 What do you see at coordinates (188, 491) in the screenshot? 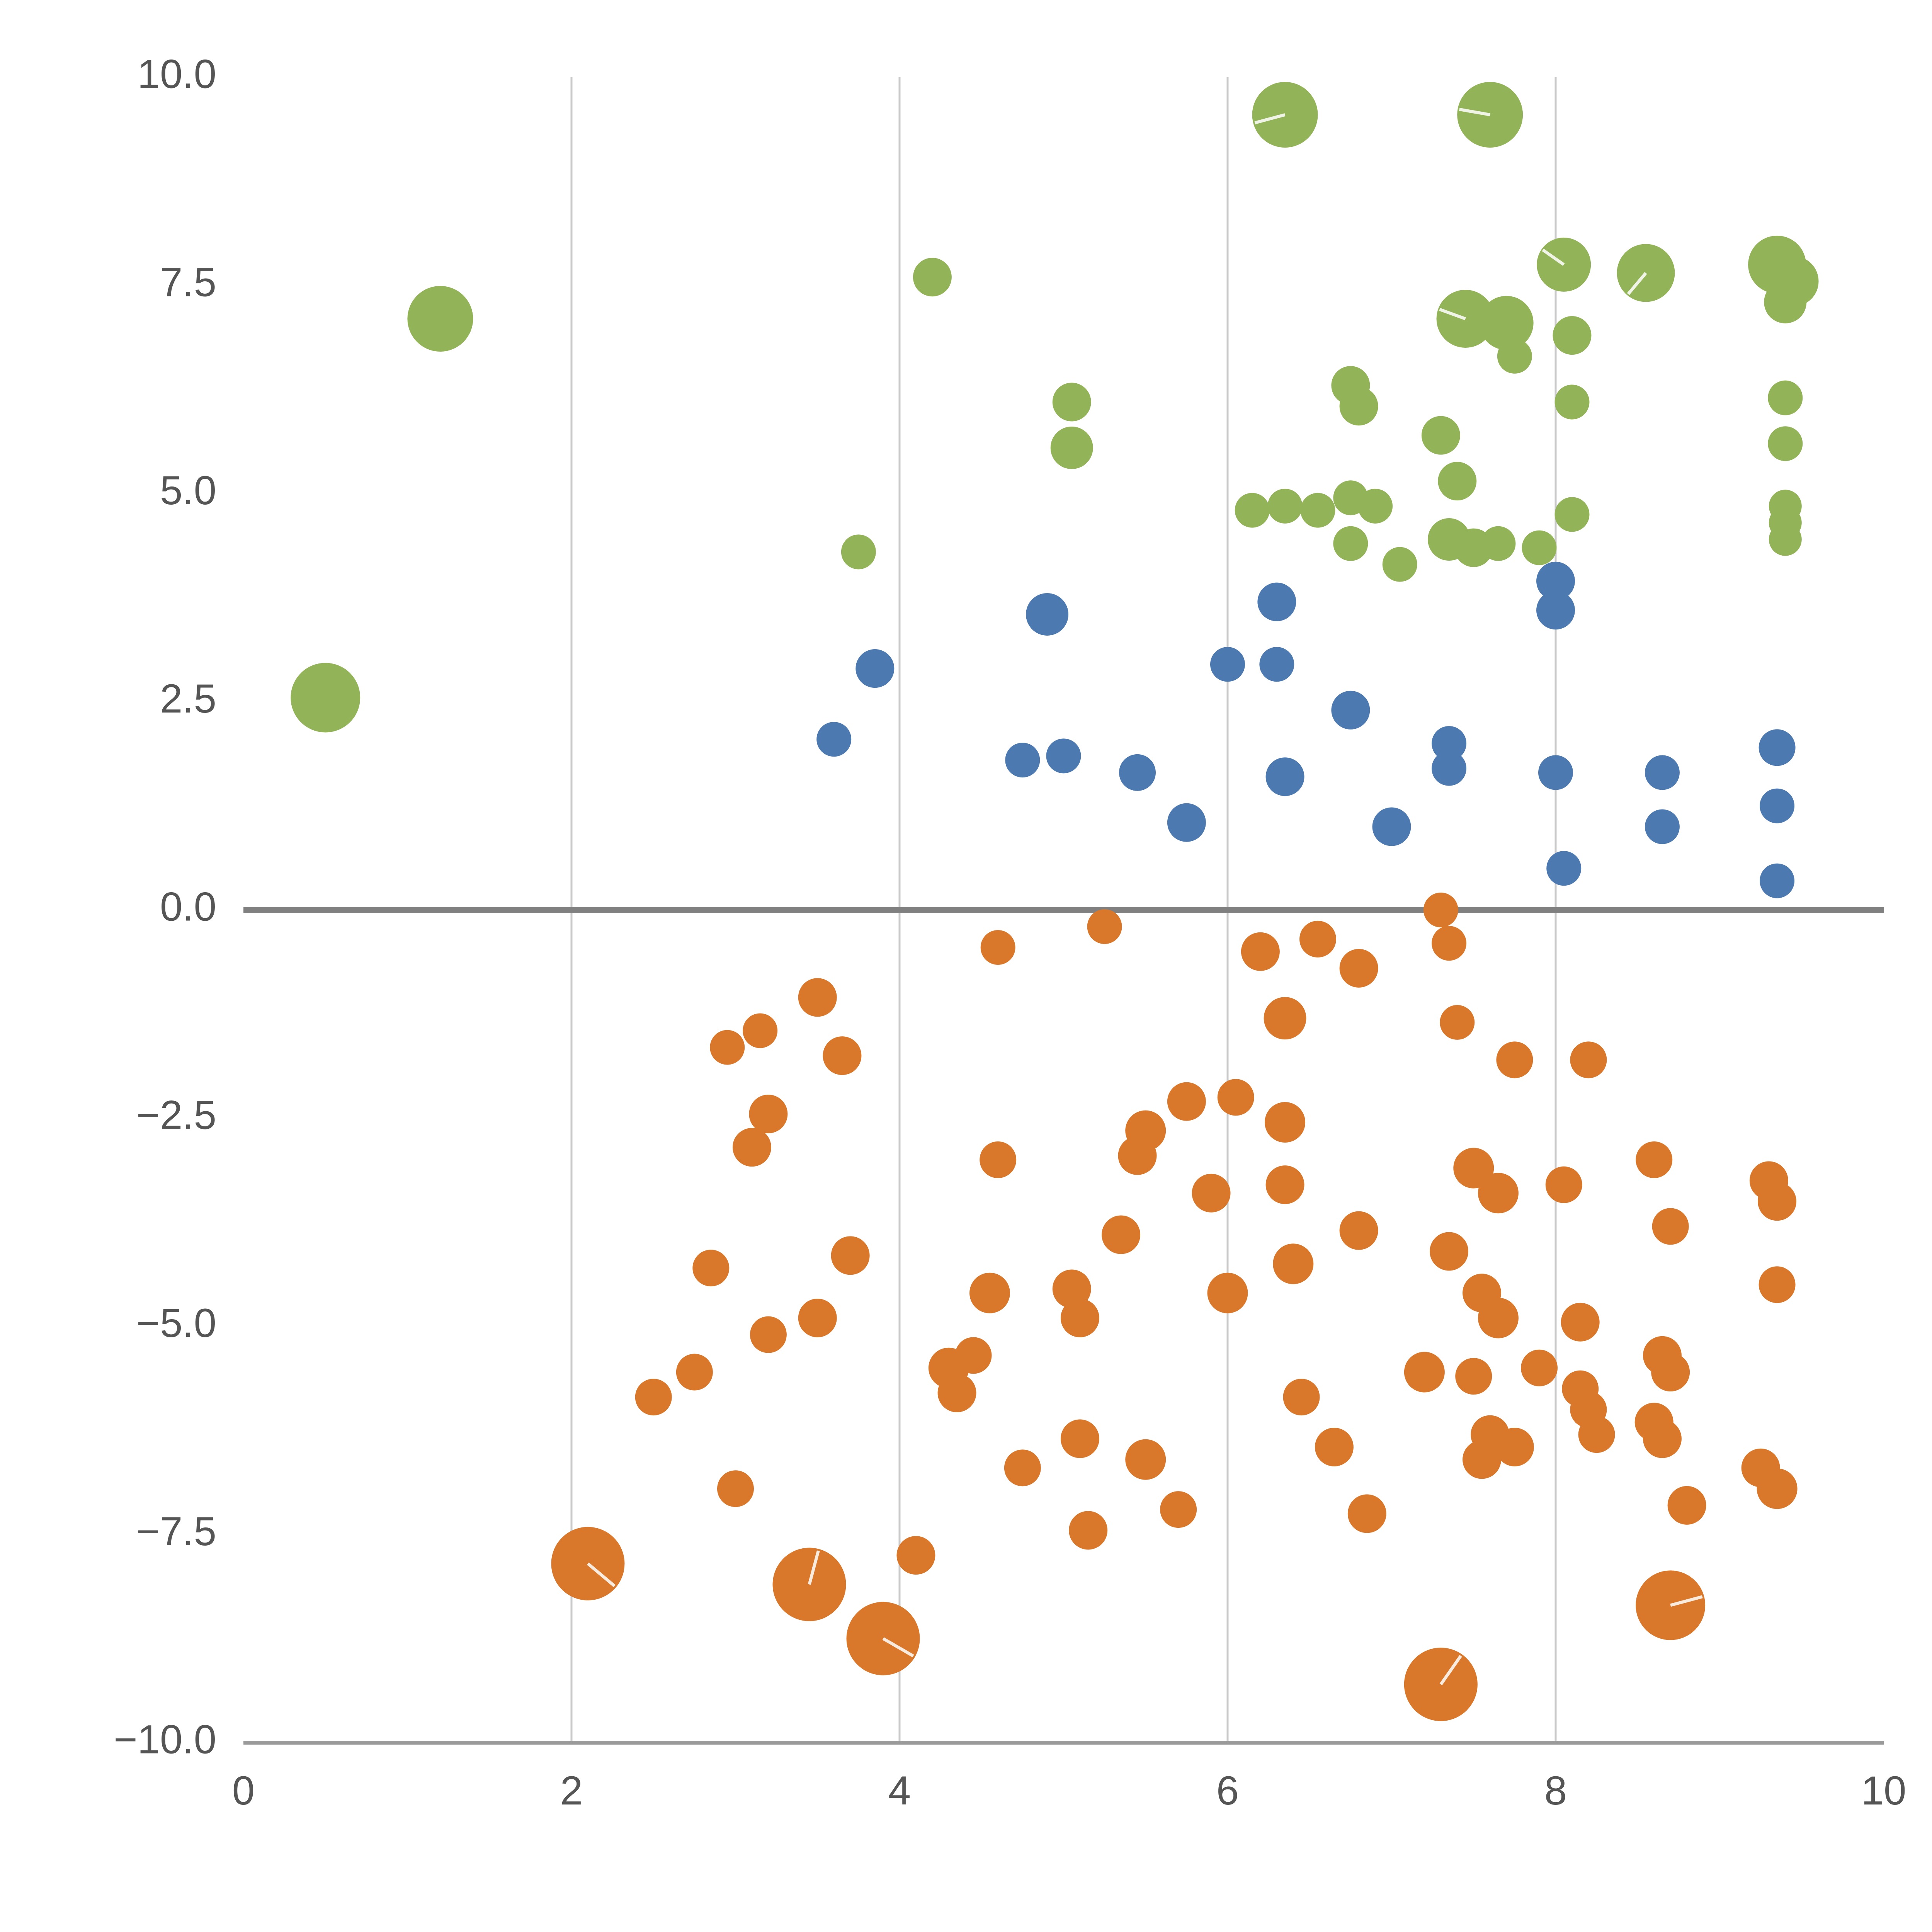
I see `y-tick-label-5.0: 5.0` at bounding box center [188, 491].